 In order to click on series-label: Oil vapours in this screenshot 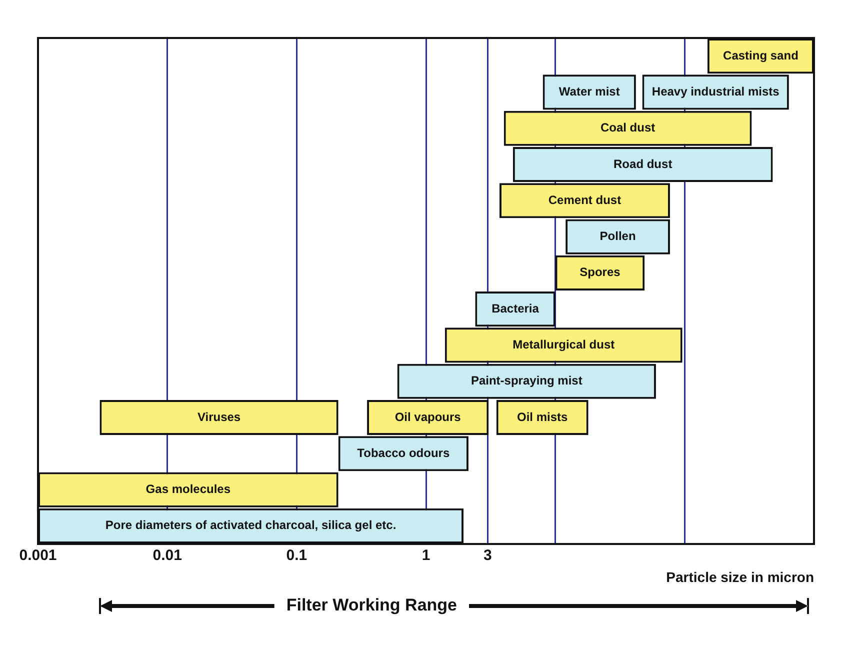, I will do `click(428, 417)`.